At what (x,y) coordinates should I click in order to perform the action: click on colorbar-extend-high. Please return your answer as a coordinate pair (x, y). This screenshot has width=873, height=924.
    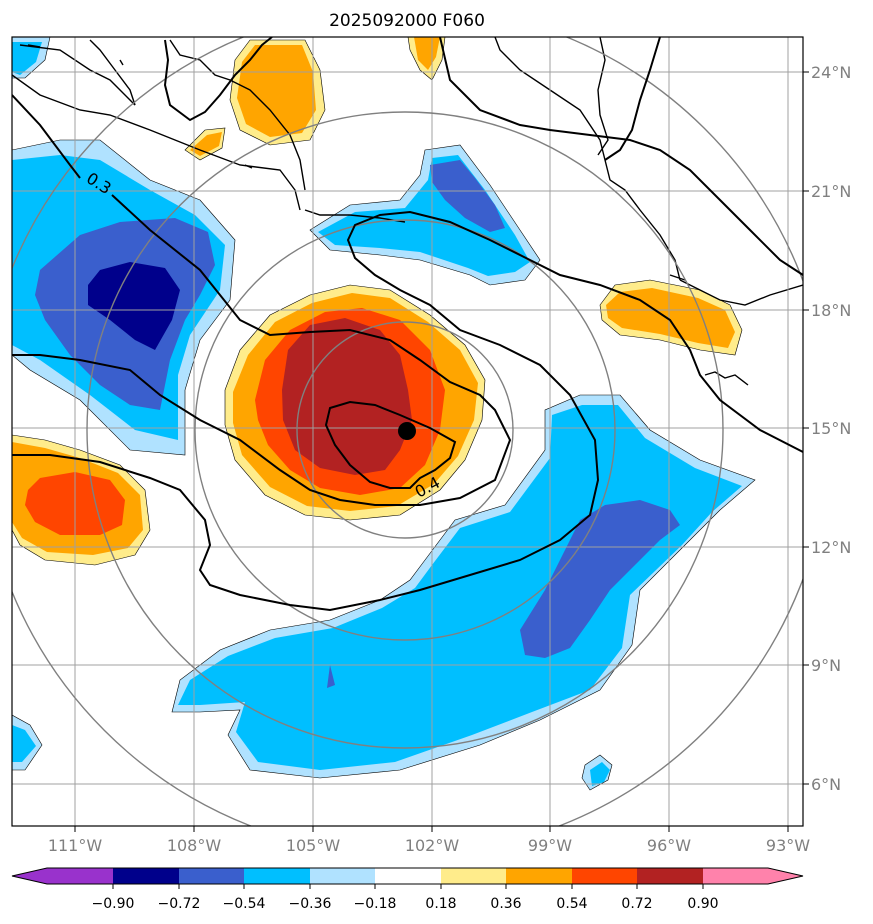
    Looking at the image, I should click on (785, 876).